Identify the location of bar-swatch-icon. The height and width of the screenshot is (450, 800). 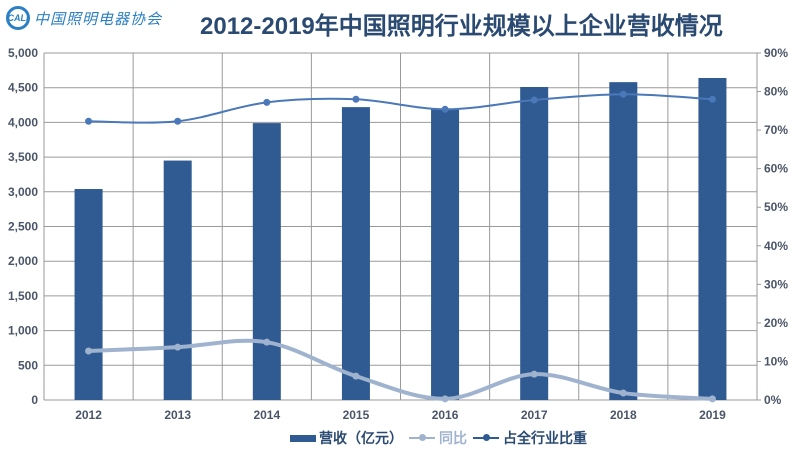
(303, 438).